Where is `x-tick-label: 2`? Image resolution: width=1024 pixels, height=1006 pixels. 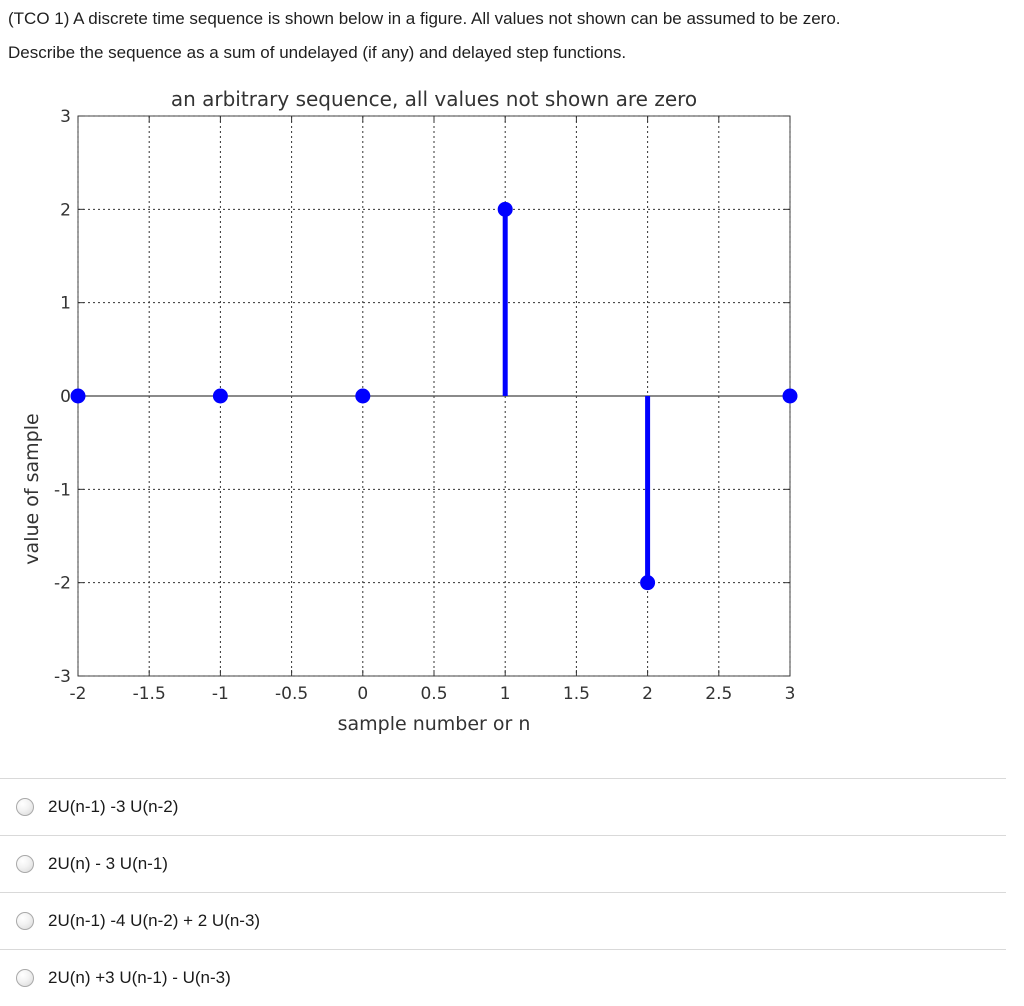
x-tick-label: 2 is located at coordinates (647, 694).